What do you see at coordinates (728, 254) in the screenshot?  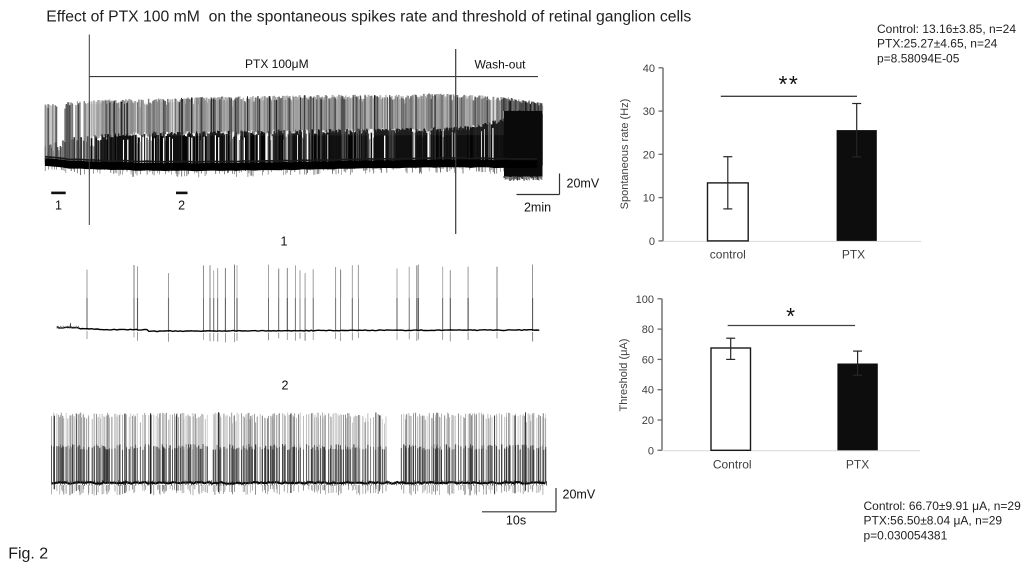 I see `svg-text: control` at bounding box center [728, 254].